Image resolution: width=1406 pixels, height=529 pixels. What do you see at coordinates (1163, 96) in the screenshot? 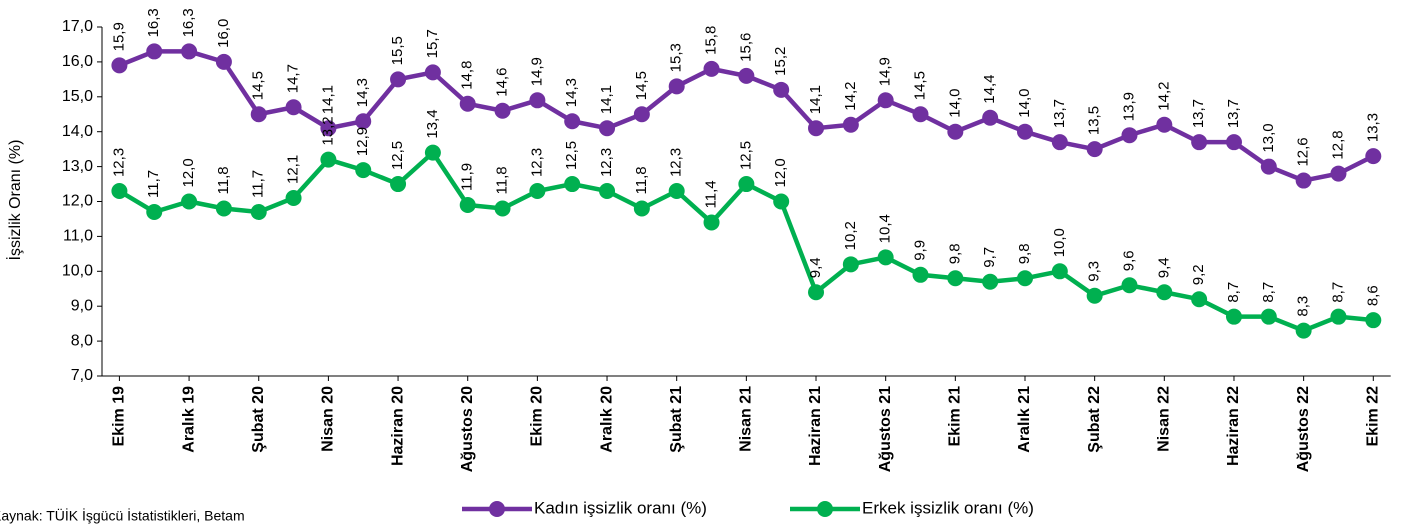
I see `data-label: 14,2` at bounding box center [1163, 96].